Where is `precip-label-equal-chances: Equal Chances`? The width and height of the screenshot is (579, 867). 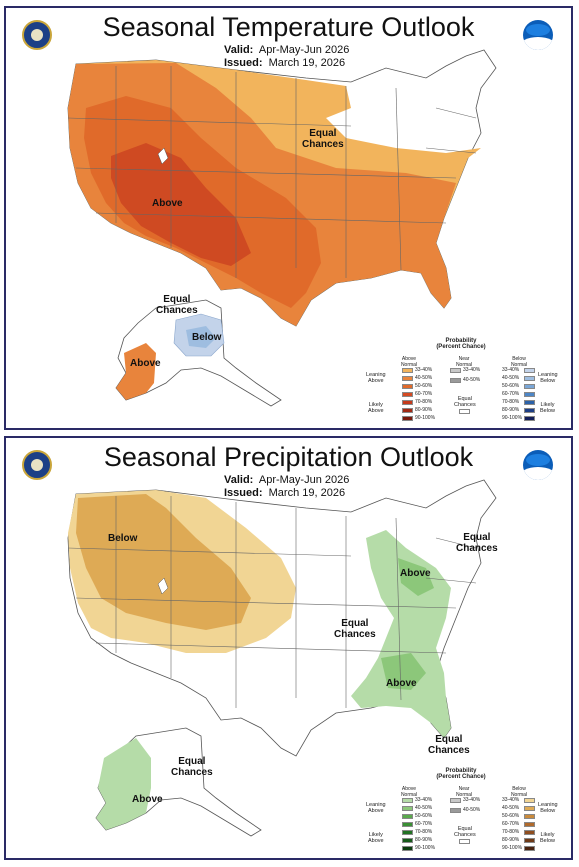
precip-label-equal-chances: Equal Chances is located at coordinates (355, 629).